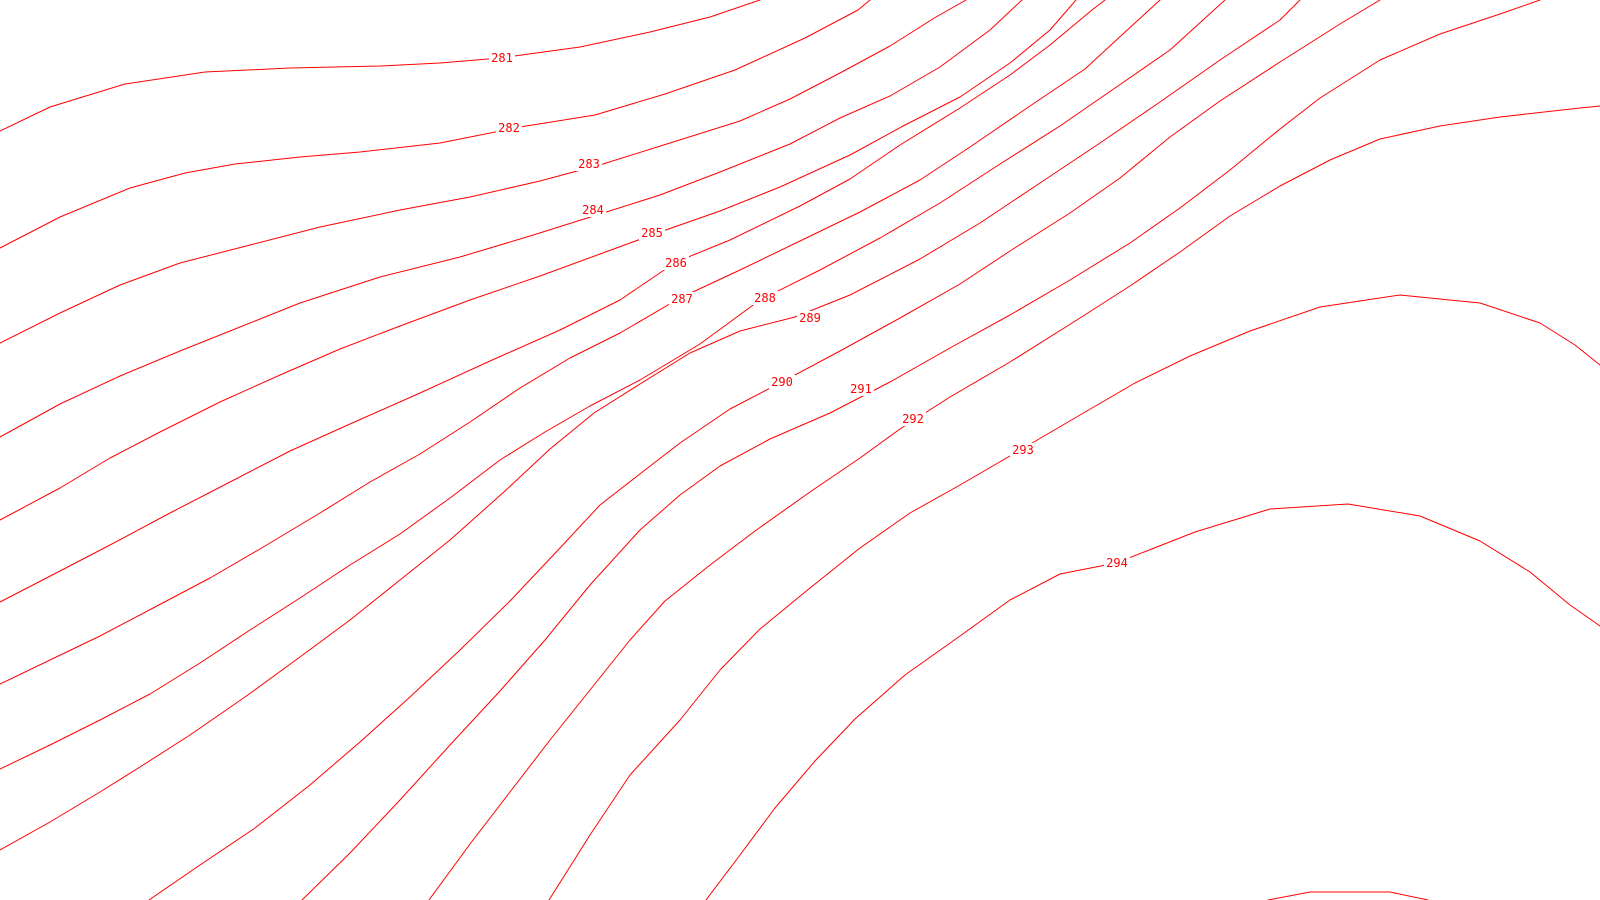  I want to click on contour-label: 287, so click(682, 299).